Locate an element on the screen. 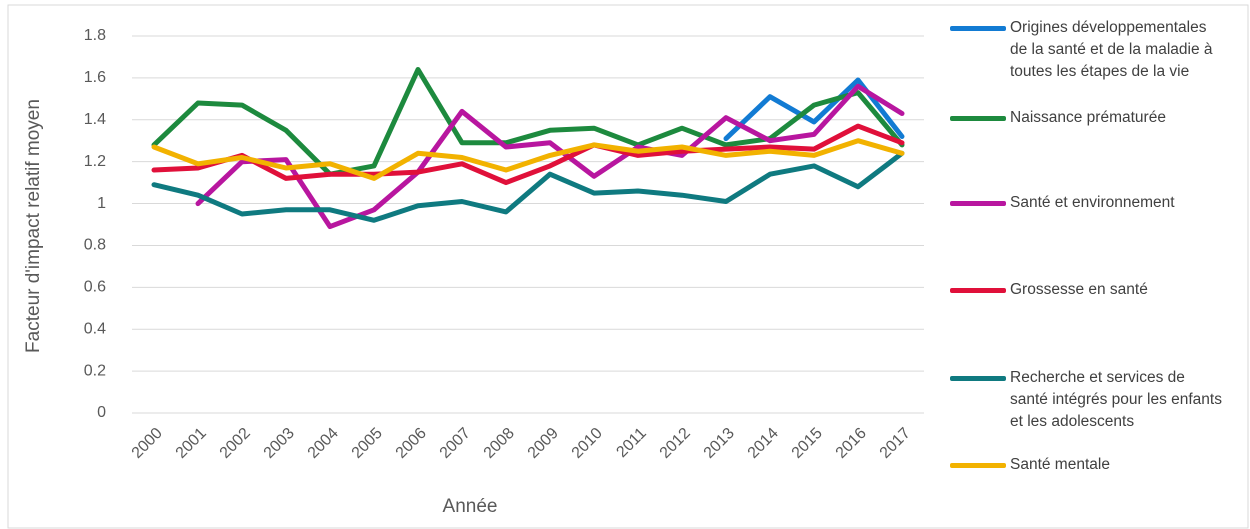 The width and height of the screenshot is (1250, 529). legend-item: Santé et environnement is located at coordinates (1087, 203).